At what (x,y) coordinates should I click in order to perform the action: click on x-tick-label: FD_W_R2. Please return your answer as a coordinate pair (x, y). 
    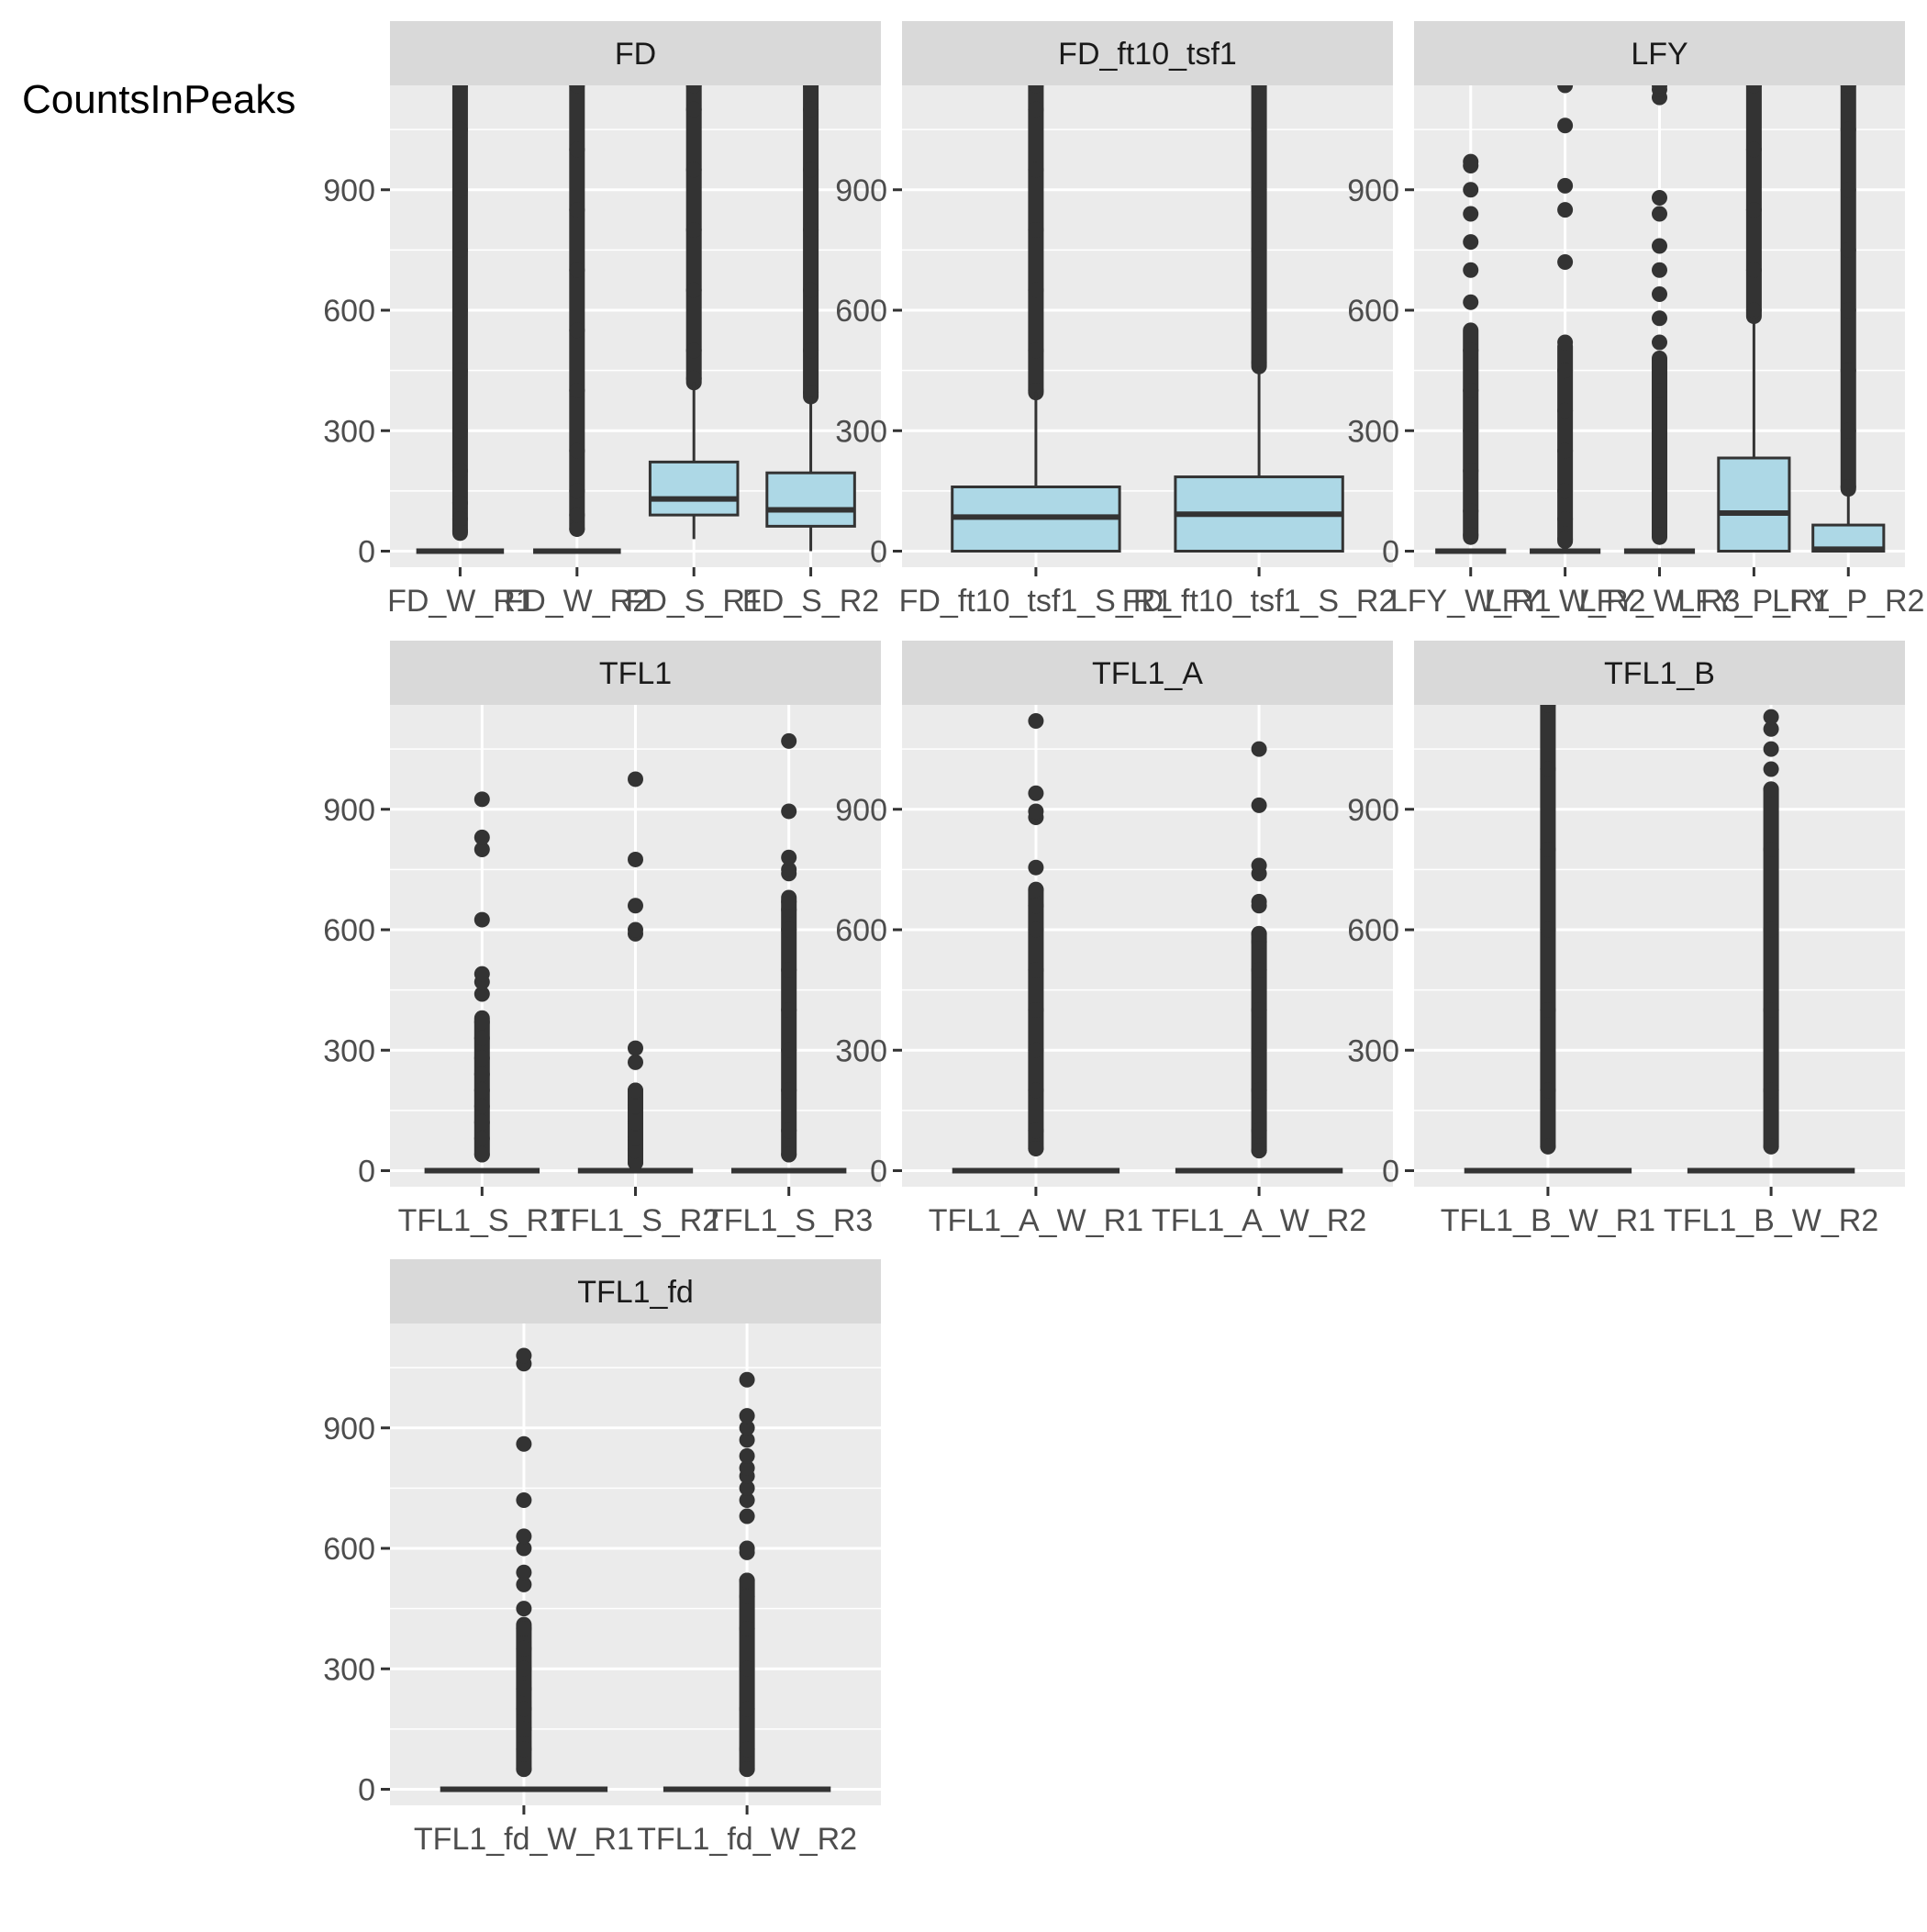
    Looking at the image, I should click on (577, 601).